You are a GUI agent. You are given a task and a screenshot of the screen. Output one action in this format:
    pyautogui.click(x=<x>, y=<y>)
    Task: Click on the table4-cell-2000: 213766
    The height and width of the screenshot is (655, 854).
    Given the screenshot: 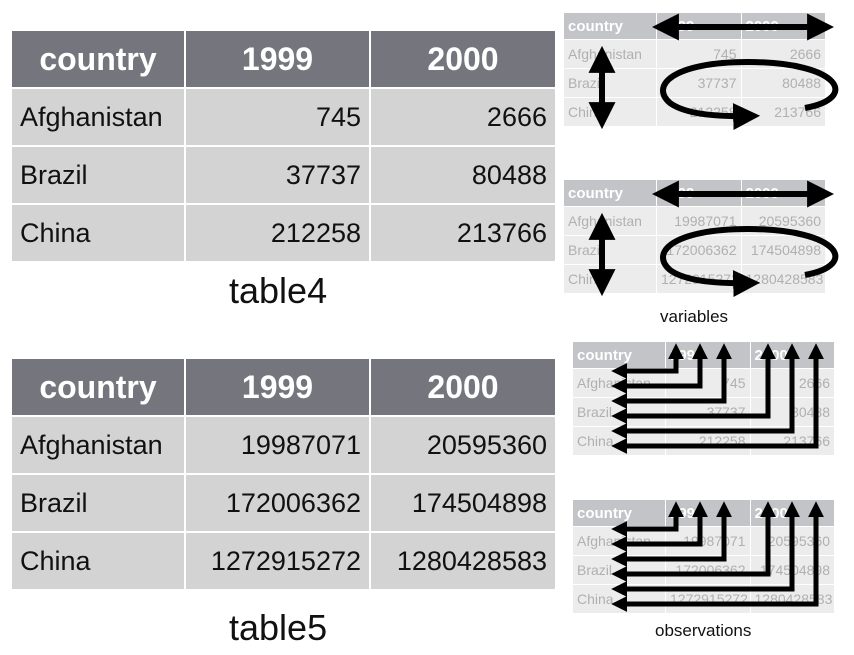 What is the action you would take?
    pyautogui.click(x=462, y=232)
    